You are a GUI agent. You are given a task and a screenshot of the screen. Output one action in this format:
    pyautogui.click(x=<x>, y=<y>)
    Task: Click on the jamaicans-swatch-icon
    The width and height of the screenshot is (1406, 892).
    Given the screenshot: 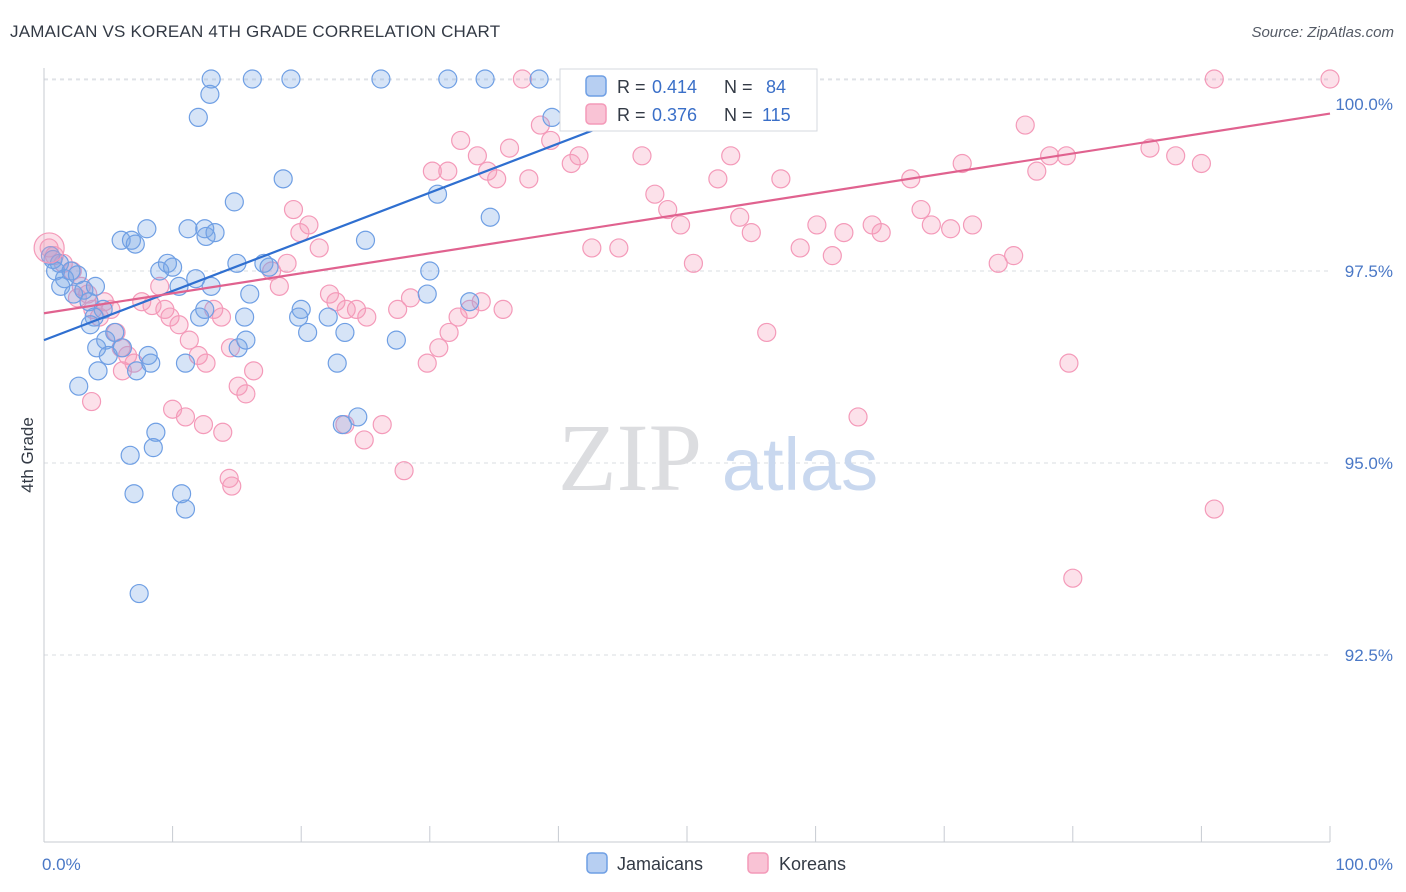 What is the action you would take?
    pyautogui.click(x=596, y=86)
    